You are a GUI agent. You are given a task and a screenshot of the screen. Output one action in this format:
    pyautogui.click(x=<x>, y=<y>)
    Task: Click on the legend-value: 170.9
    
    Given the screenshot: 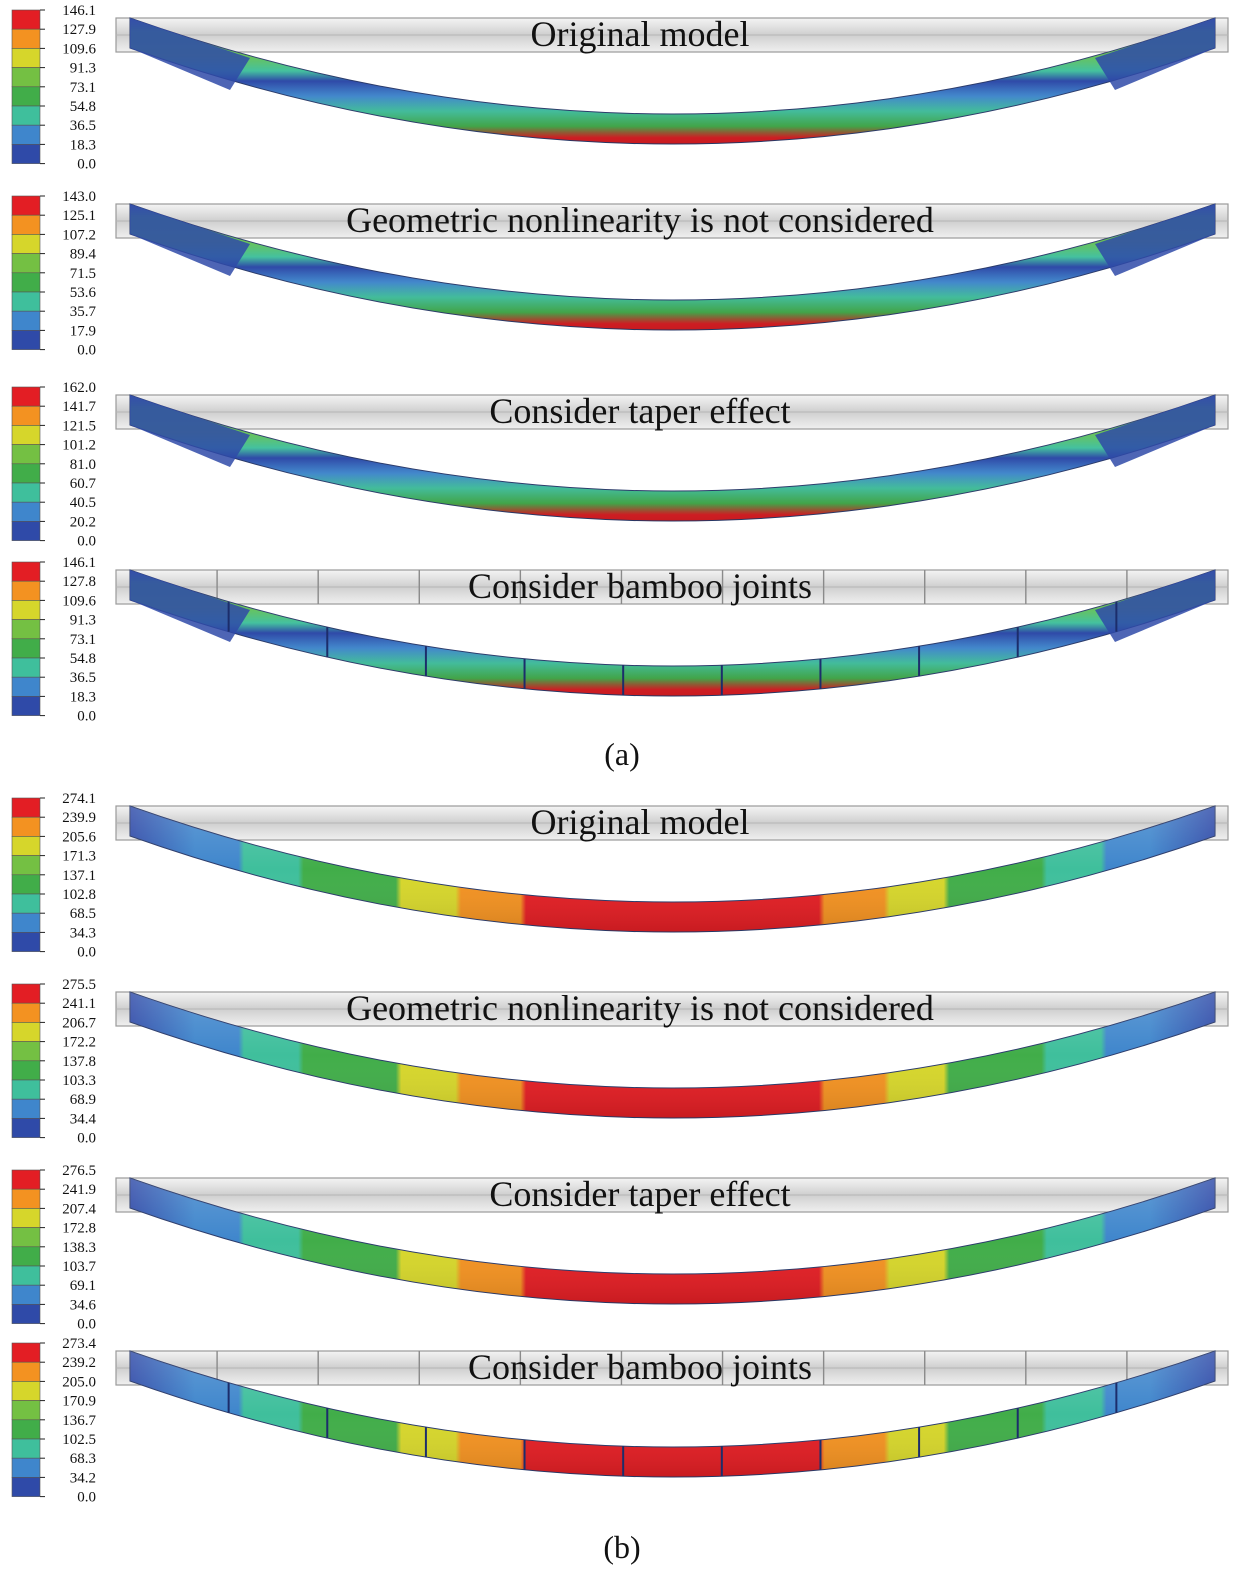 What is the action you would take?
    pyautogui.click(x=79, y=1402)
    